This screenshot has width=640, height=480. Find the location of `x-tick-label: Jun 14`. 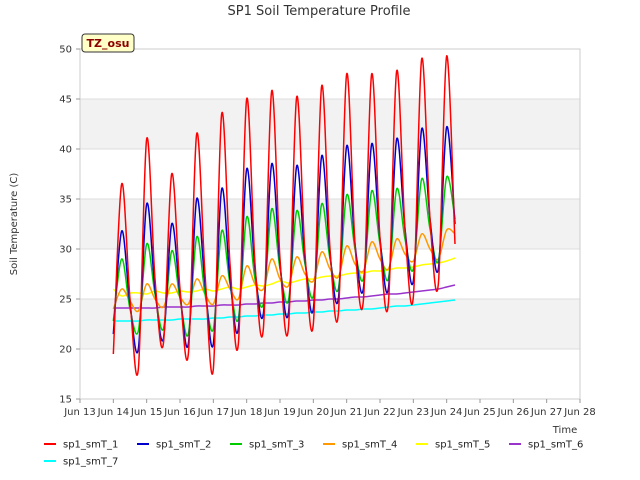

x-tick-label: Jun 14 is located at coordinates (113, 412).